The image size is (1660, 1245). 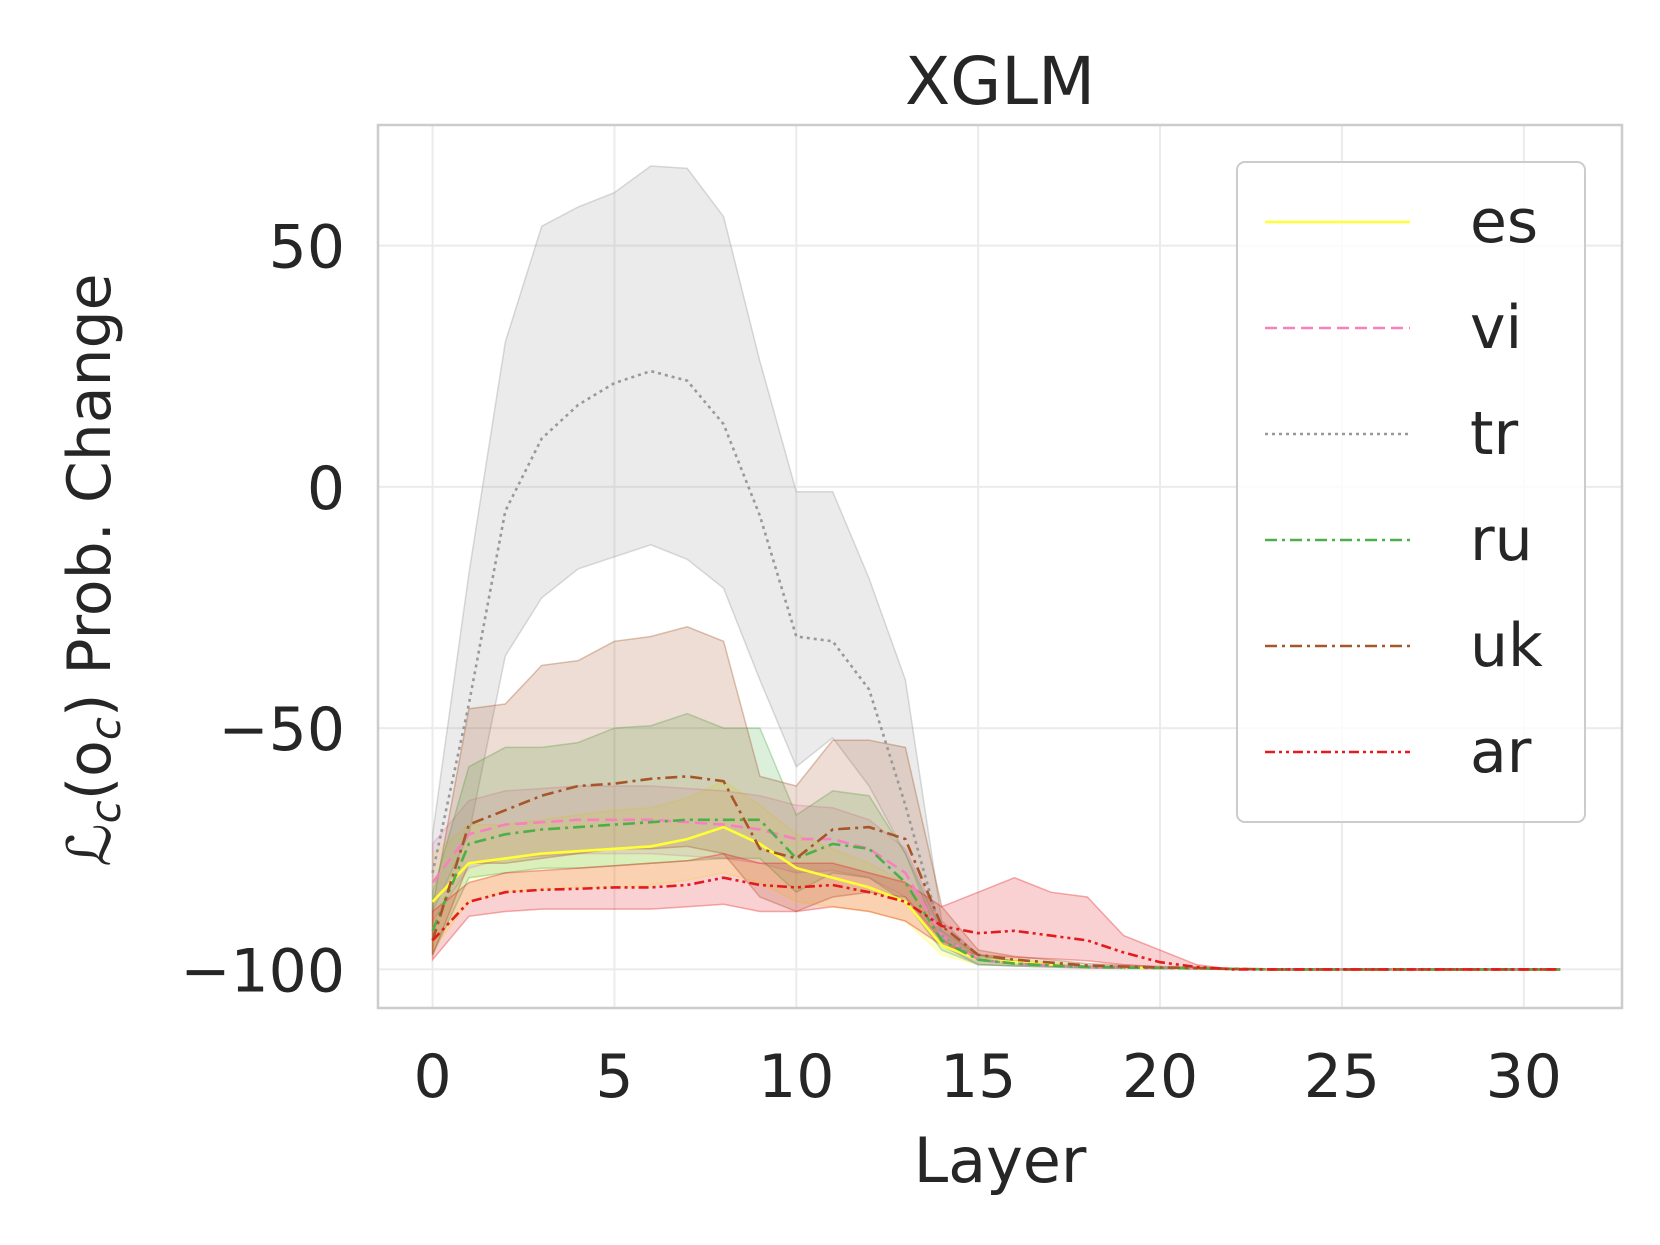 What do you see at coordinates (614, 1077) in the screenshot?
I see `x-tick-label: 5` at bounding box center [614, 1077].